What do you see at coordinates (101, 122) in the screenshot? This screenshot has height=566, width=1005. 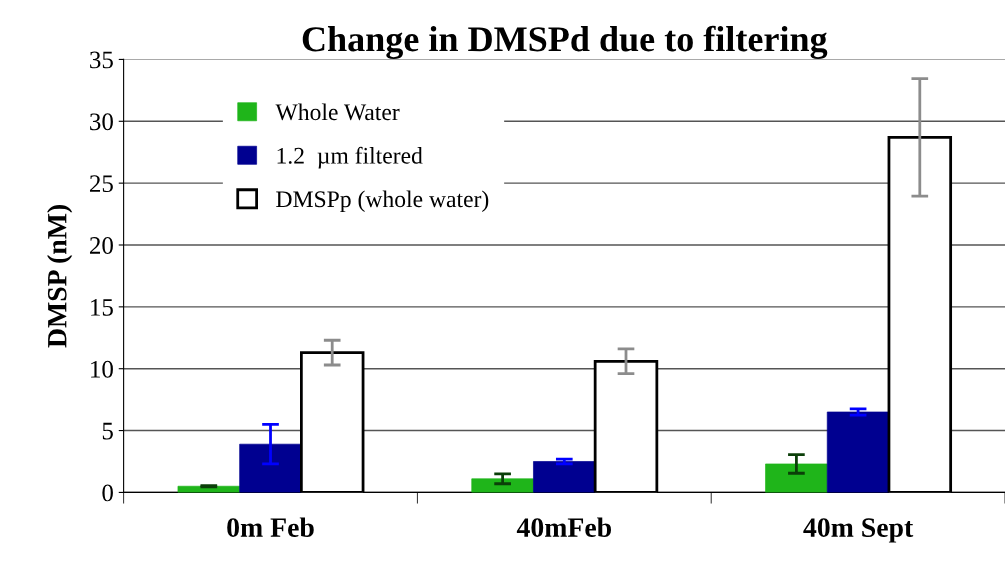 I see `y-tick-label: 30` at bounding box center [101, 122].